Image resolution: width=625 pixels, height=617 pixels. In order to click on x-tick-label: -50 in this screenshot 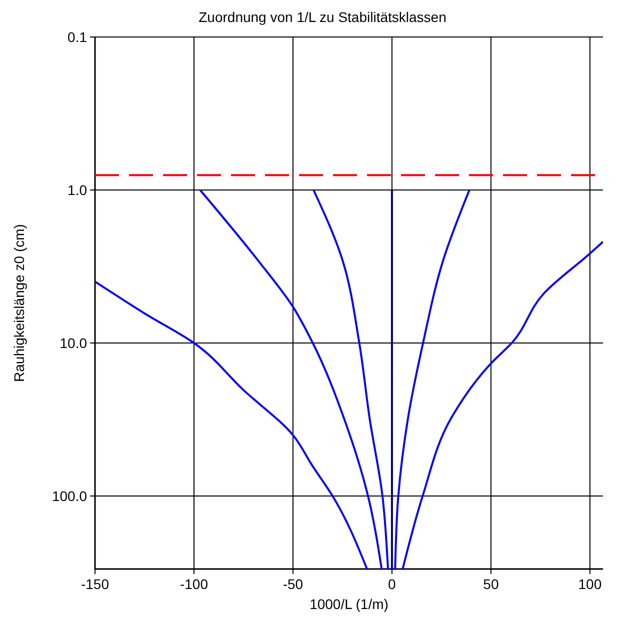, I will do `click(293, 584)`.